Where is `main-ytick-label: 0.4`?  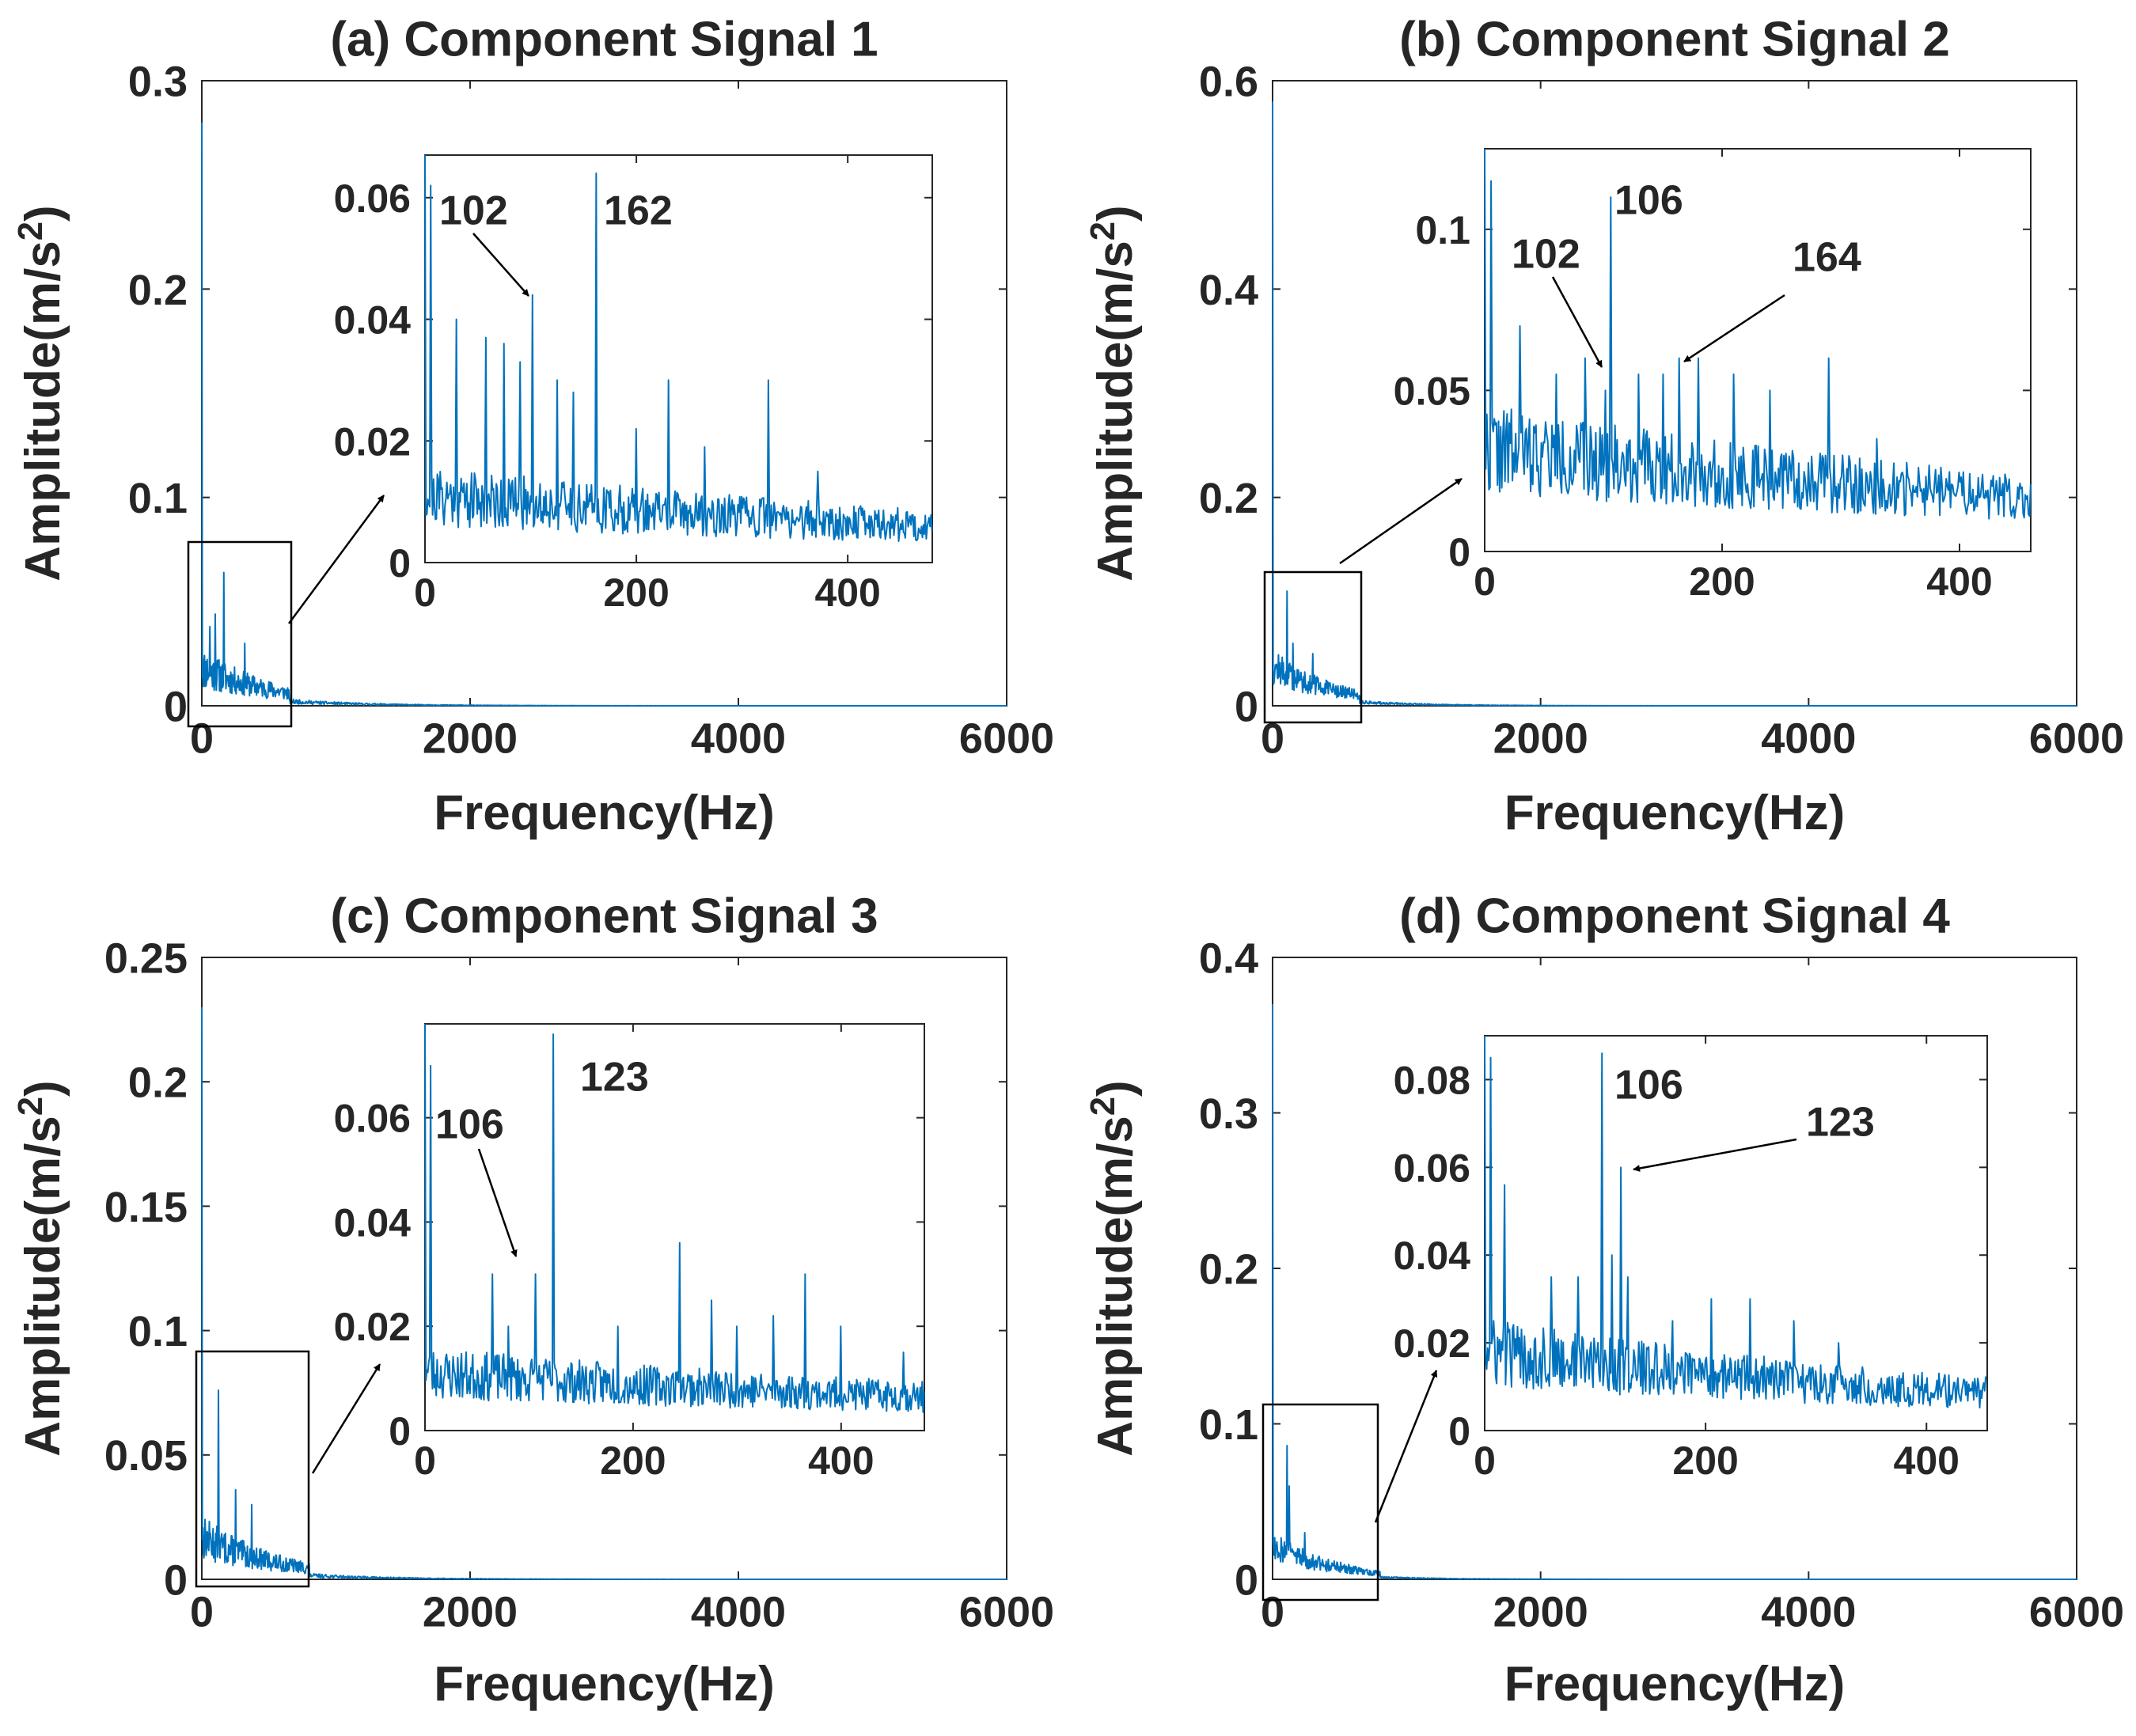
main-ytick-label: 0.4 is located at coordinates (1228, 958).